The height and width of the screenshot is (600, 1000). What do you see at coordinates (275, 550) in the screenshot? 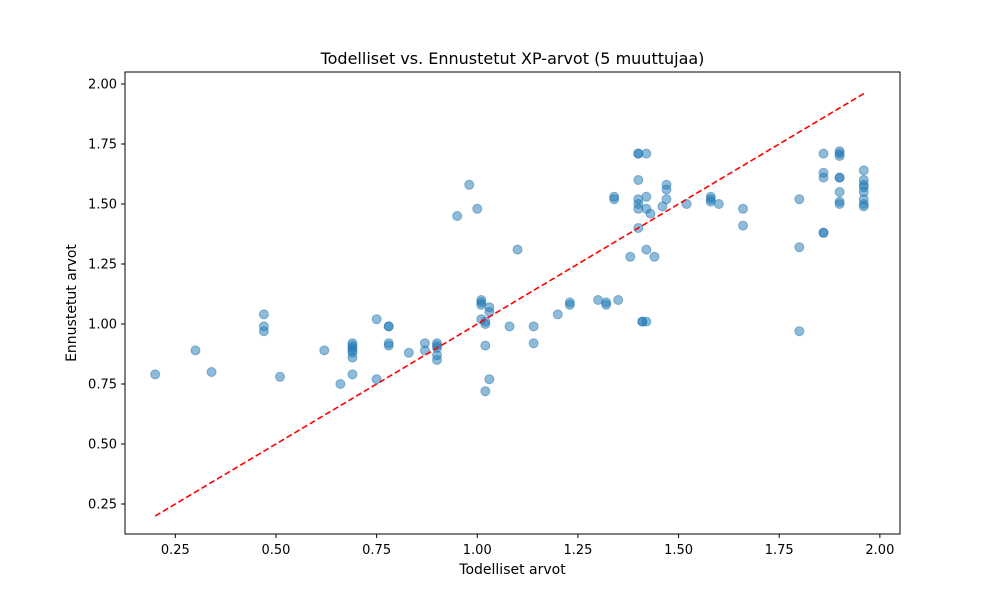
I see `x-tick-label: 0.50` at bounding box center [275, 550].